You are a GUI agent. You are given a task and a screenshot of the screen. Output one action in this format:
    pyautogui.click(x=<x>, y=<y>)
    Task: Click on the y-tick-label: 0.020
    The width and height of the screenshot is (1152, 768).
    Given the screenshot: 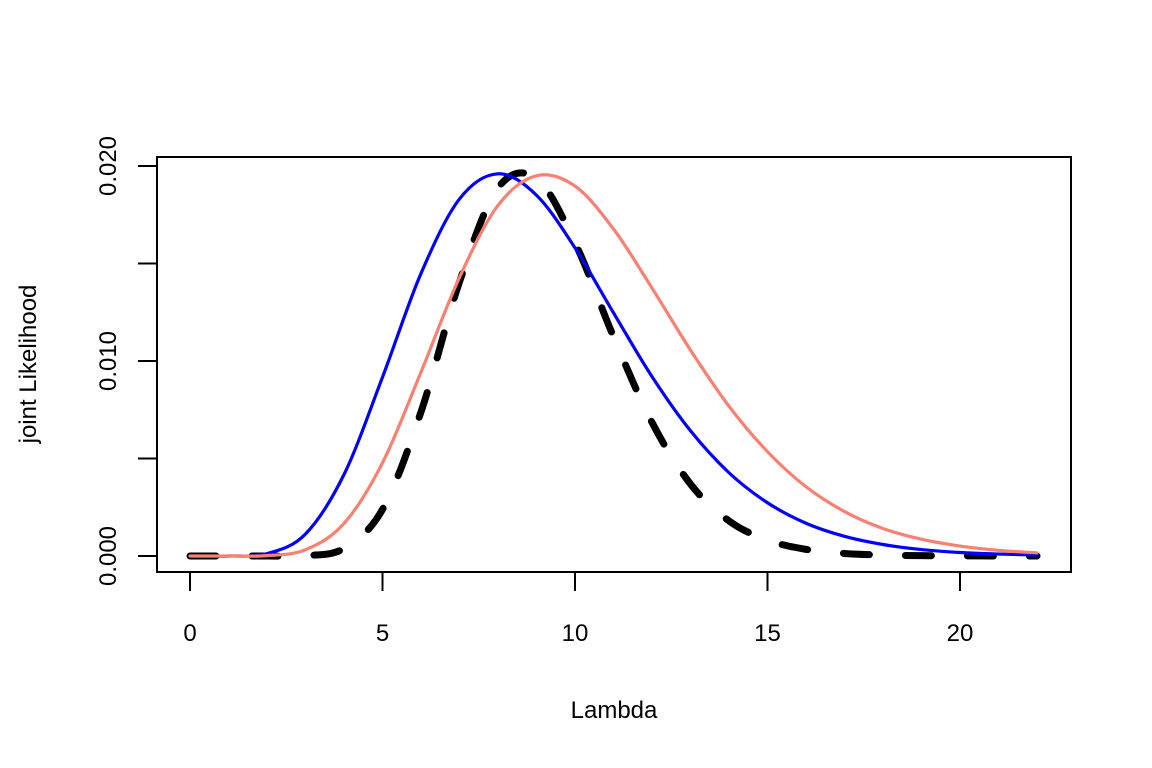 What is the action you would take?
    pyautogui.click(x=108, y=166)
    